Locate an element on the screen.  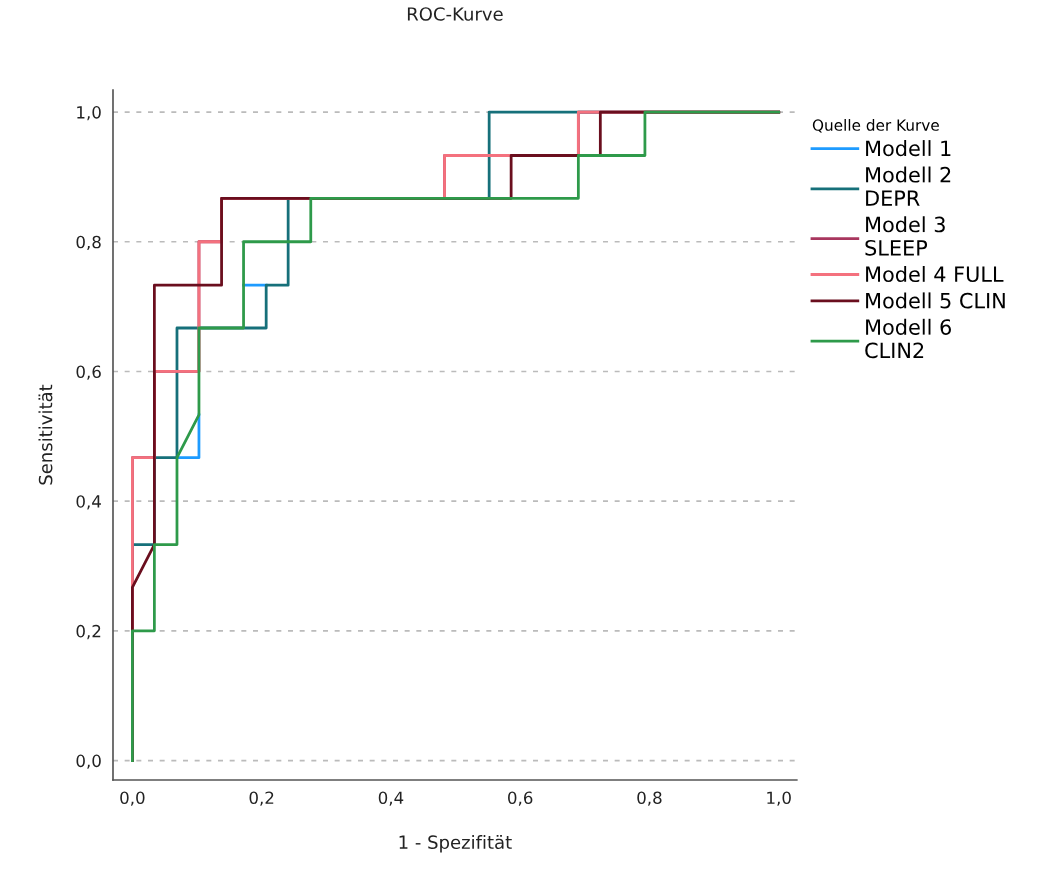
x-tick-label: 0,0 is located at coordinates (132, 798).